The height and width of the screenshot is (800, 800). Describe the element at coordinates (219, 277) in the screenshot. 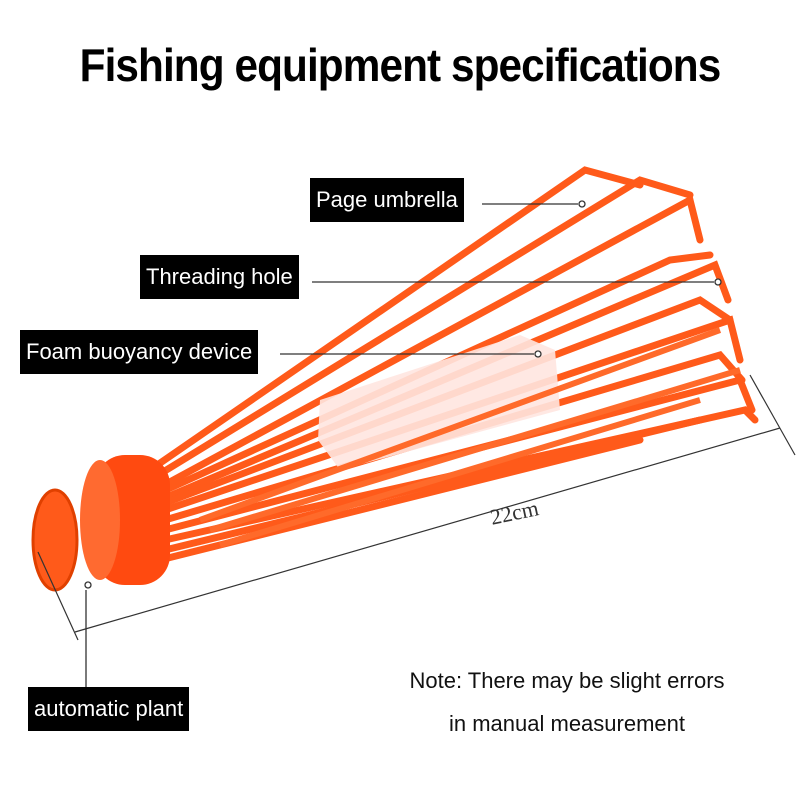

I see `label-threading-hole: Threading hole` at that location.